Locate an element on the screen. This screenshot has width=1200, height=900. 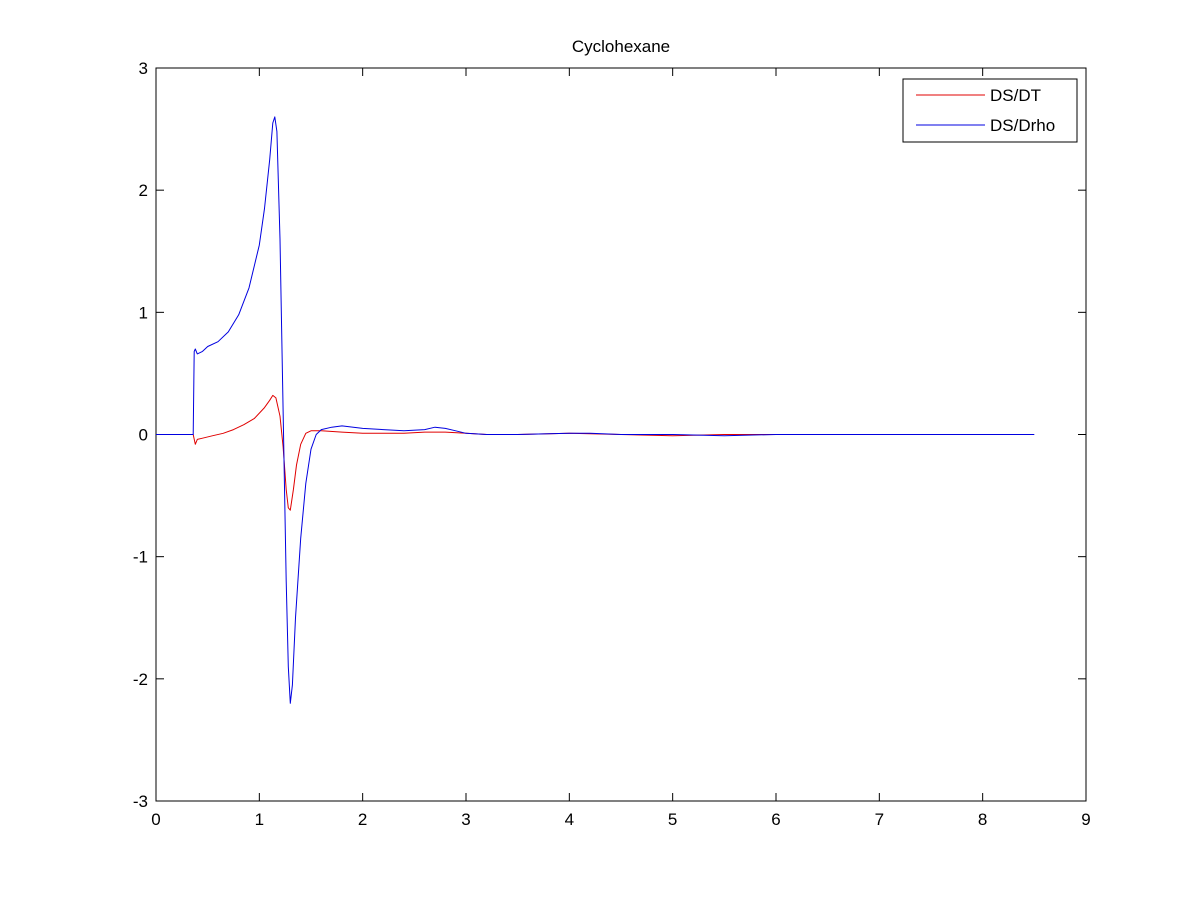
legend: DS/DT DS/Drho is located at coordinates (990, 110).